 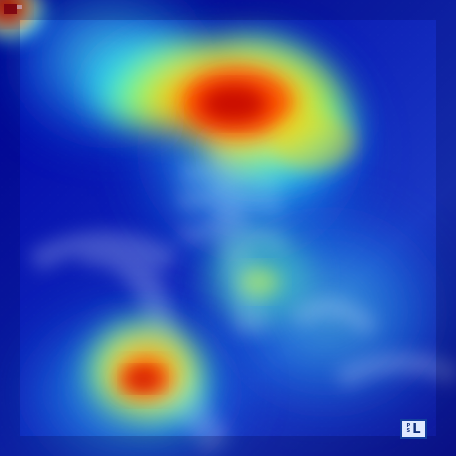 I want to click on orientation-marker-small-bottom: S, so click(x=408, y=431).